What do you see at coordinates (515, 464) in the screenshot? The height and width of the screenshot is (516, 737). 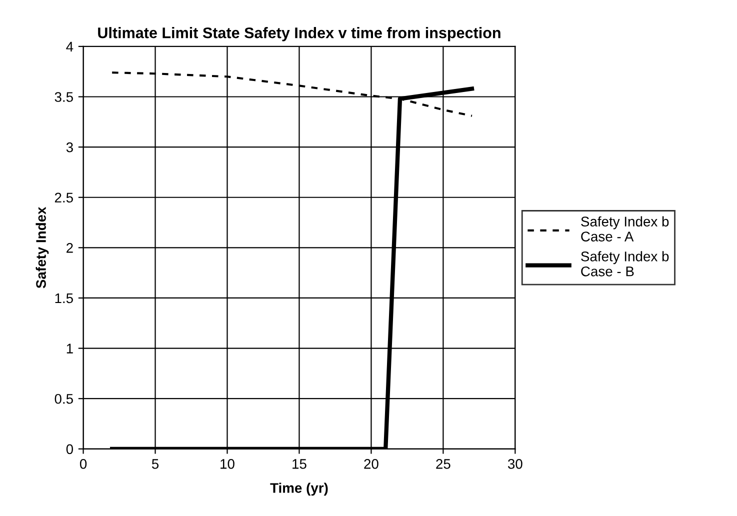 I see `x-tick-label: 30` at bounding box center [515, 464].